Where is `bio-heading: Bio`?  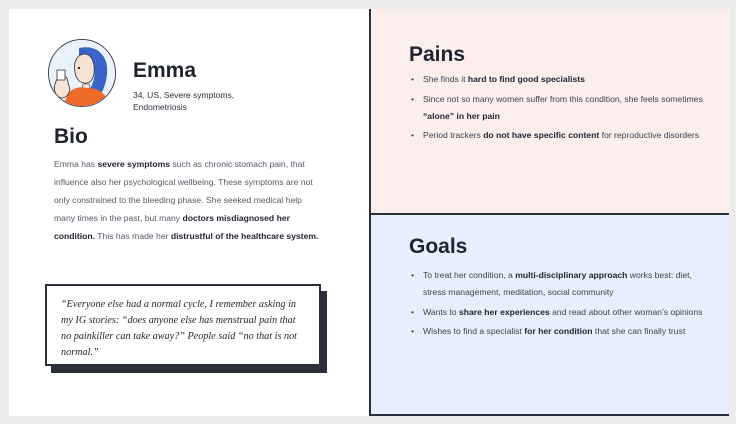
bio-heading: Bio is located at coordinates (71, 136).